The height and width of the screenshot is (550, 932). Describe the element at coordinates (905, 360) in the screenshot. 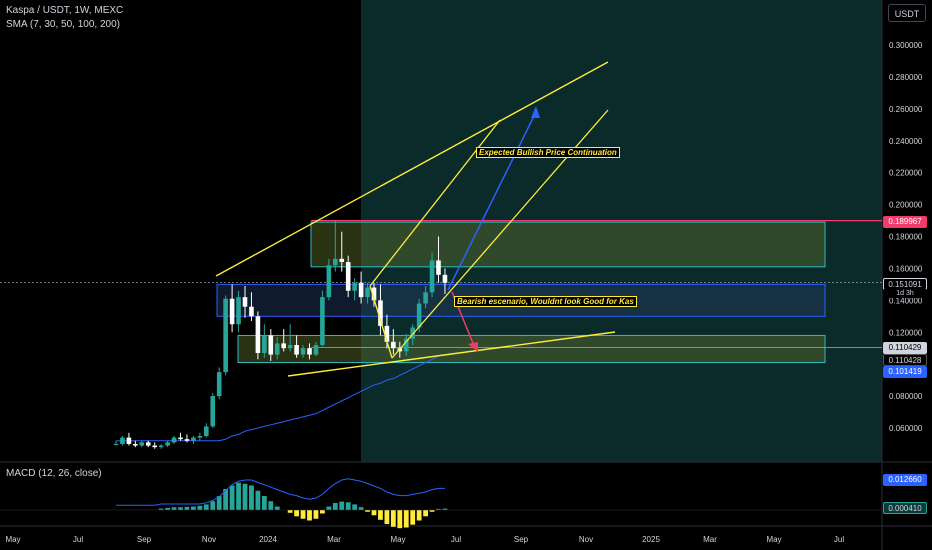

I see `lower-zone-tag-b: 0.110428` at that location.